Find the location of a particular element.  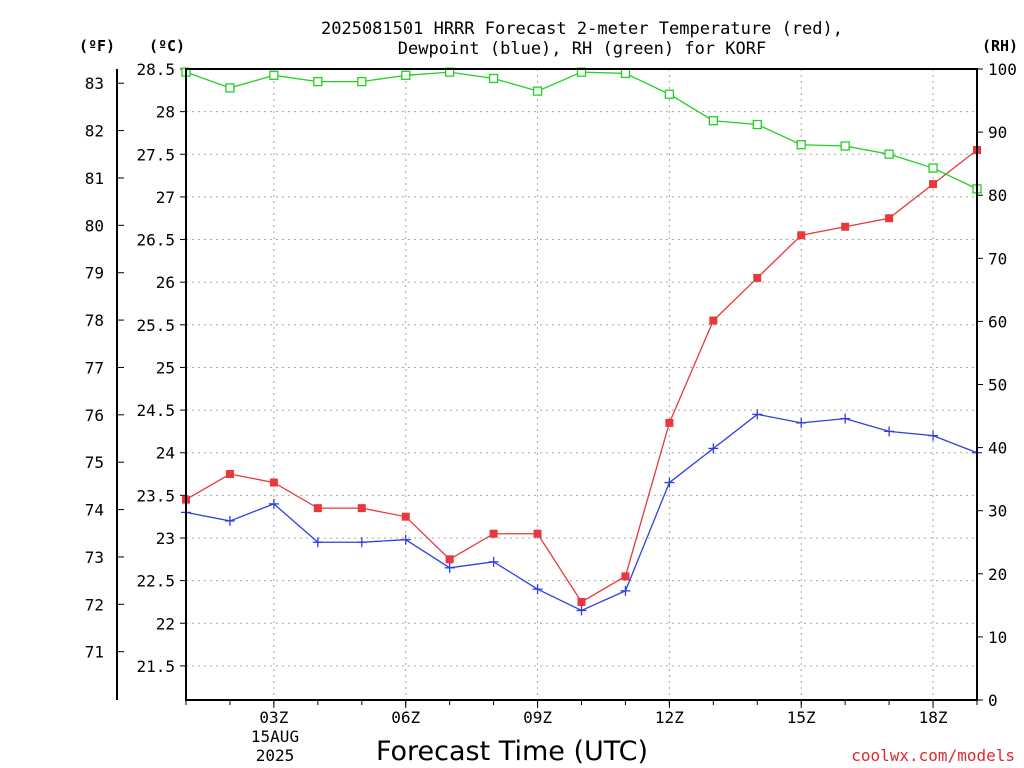

fahrenheit-tick-label: 71 is located at coordinates (94, 652).